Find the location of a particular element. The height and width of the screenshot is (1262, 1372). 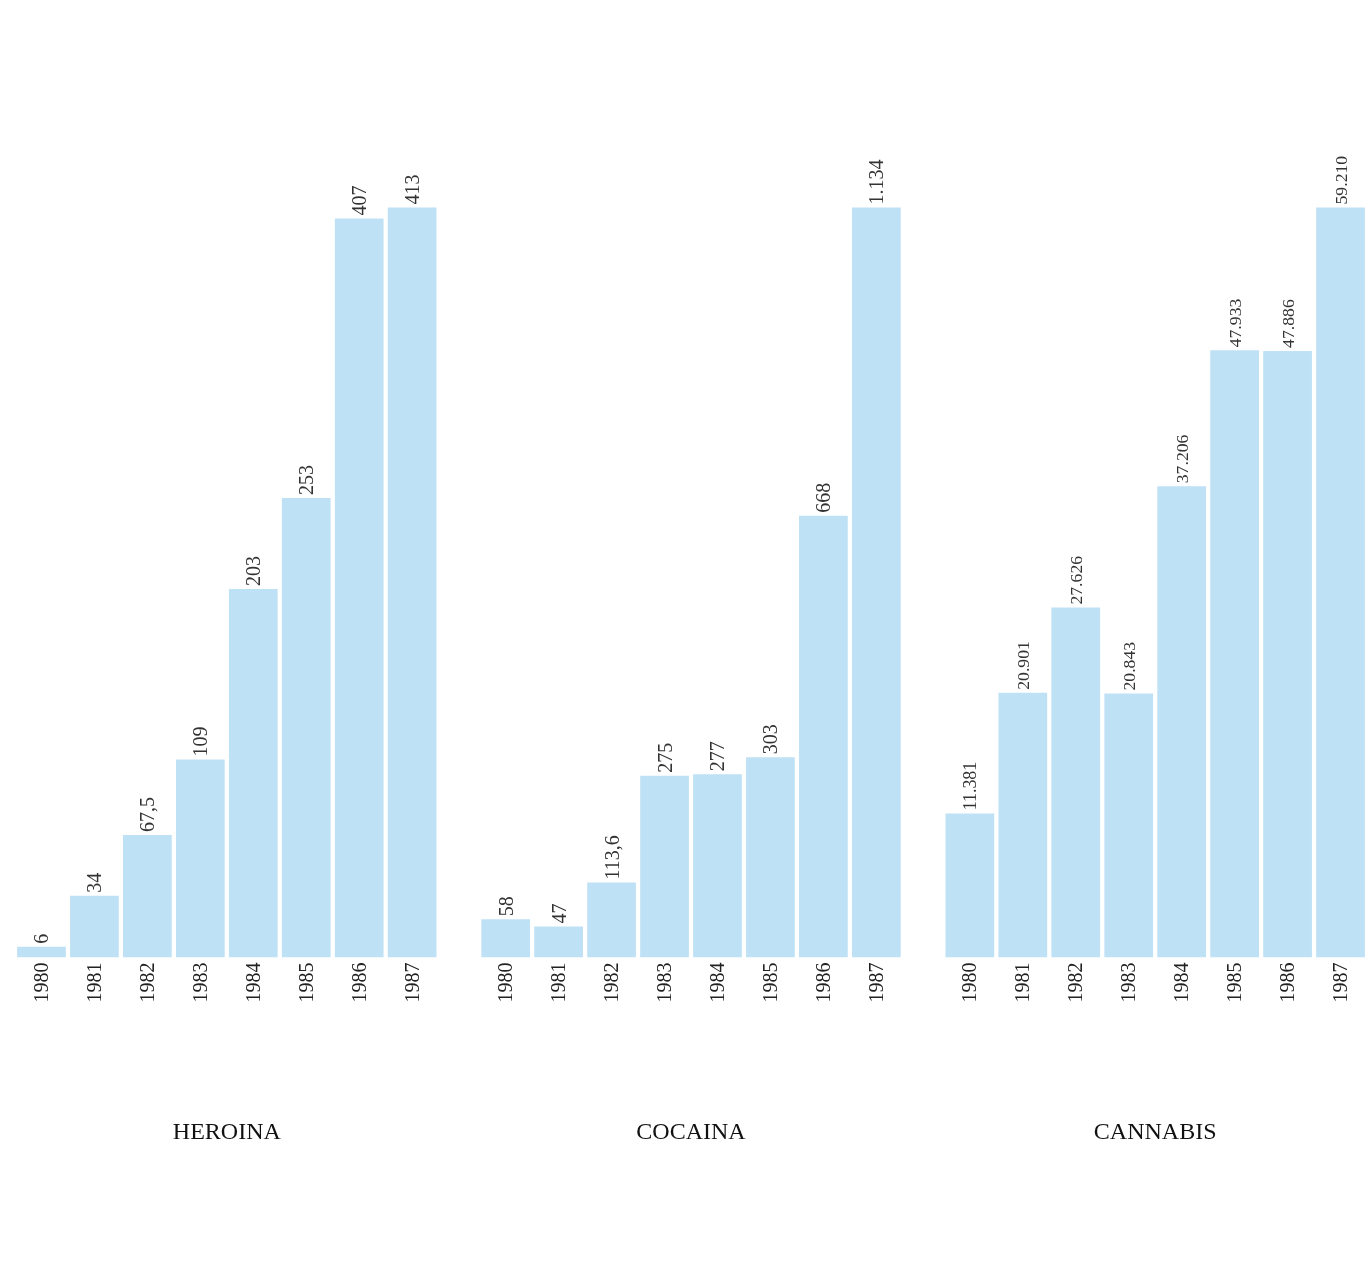

data-label: 407 is located at coordinates (359, 200).